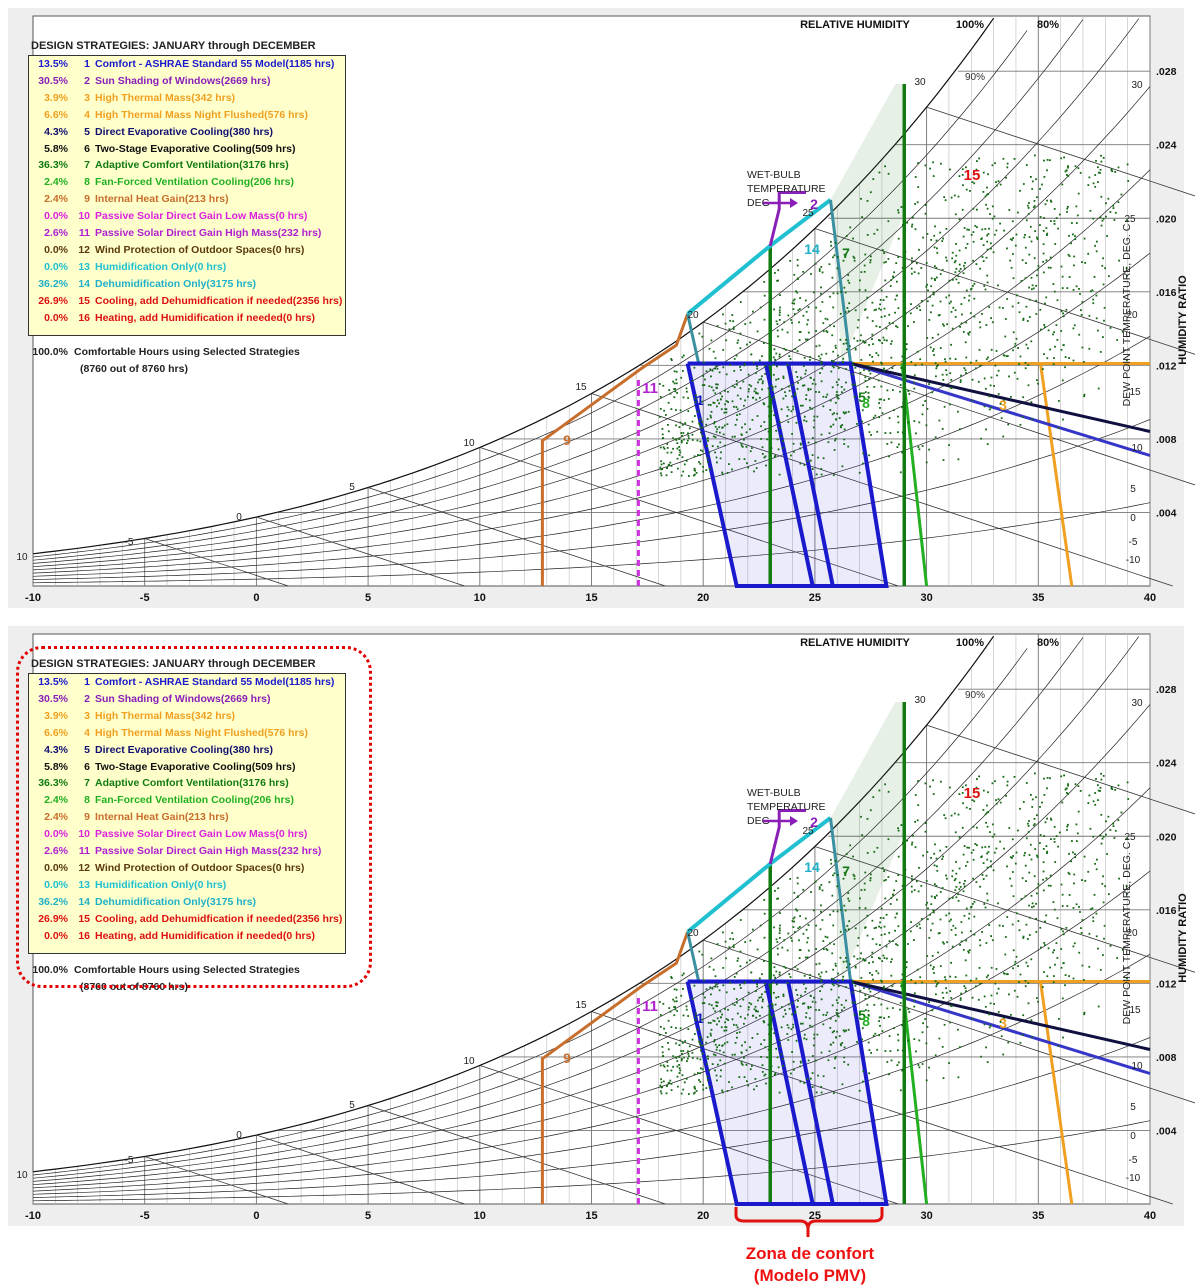 The width and height of the screenshot is (1195, 1286). Describe the element at coordinates (49, 149) in the screenshot. I see `legend-item-percent: 5.8%` at that location.